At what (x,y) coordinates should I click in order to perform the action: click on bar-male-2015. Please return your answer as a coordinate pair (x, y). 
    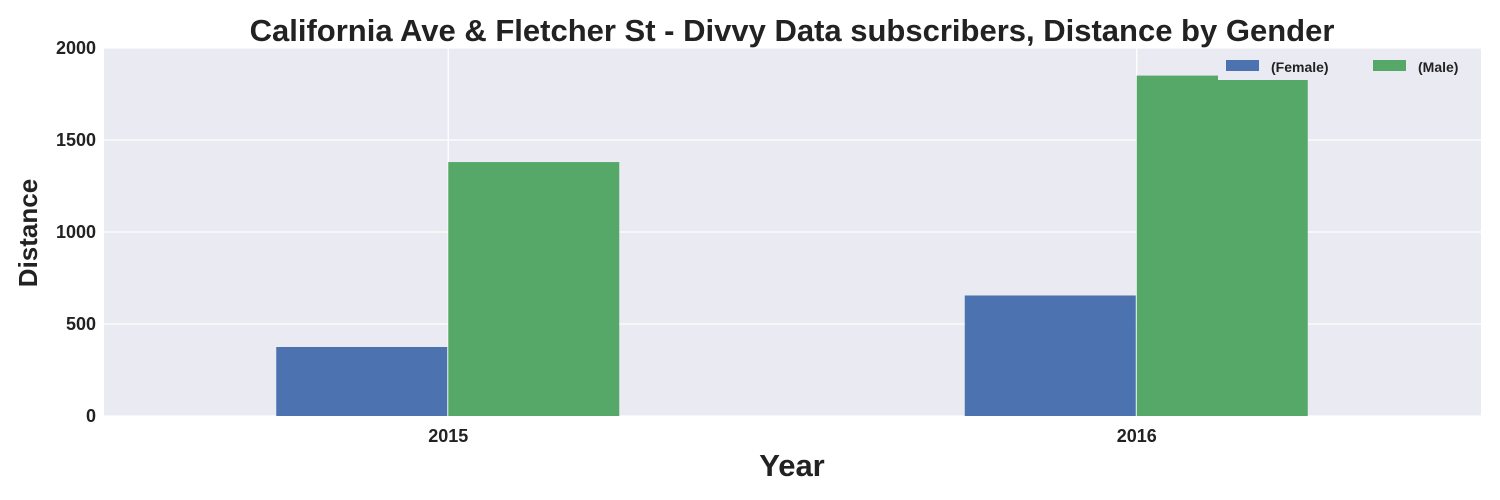
    Looking at the image, I should click on (534, 289).